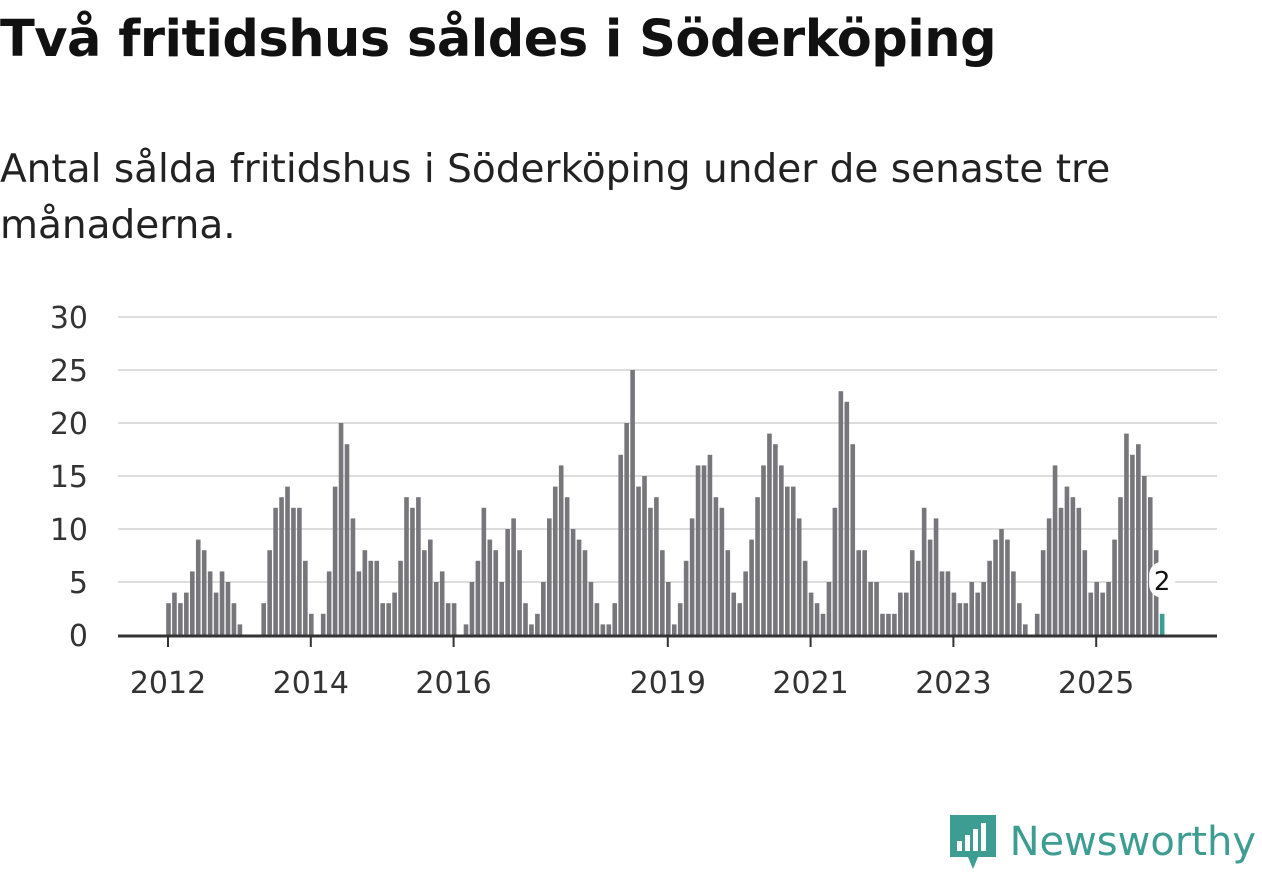  Describe the element at coordinates (972, 842) in the screenshot. I see `newsworthy-logo-icon` at that location.